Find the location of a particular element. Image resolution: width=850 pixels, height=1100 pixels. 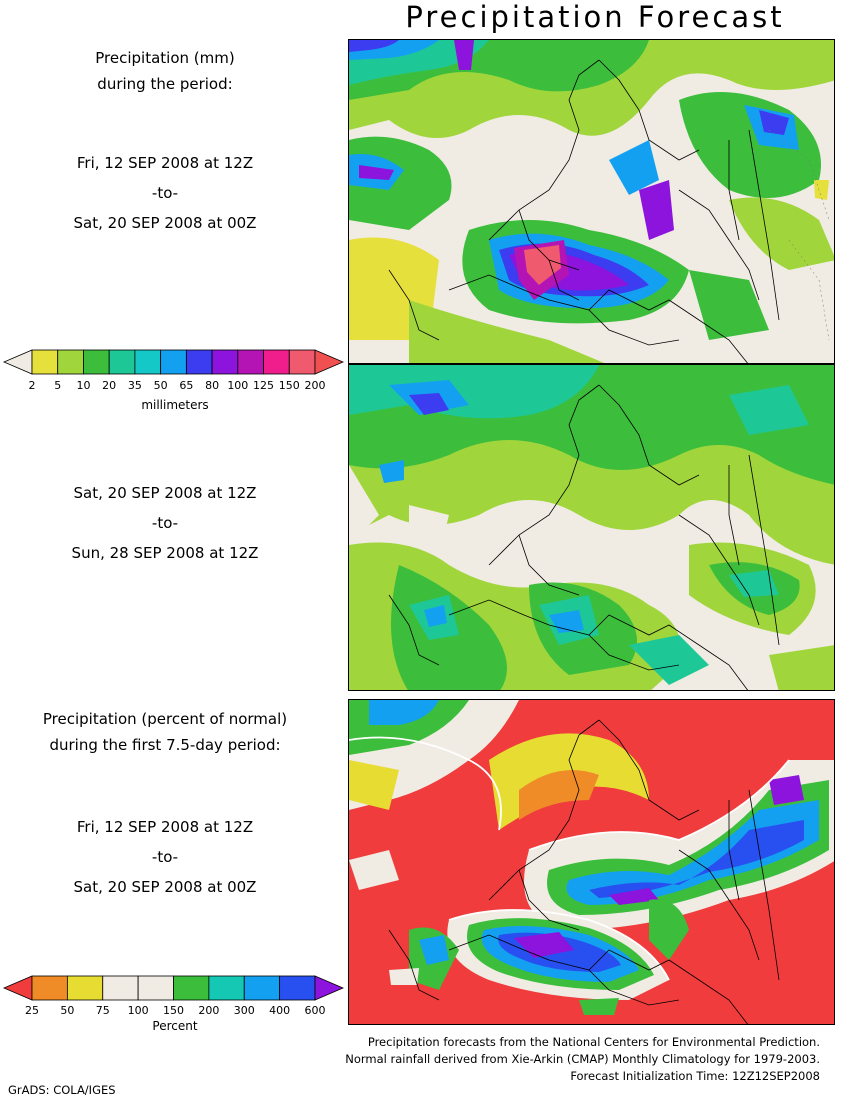

colorbar-percent: 25 50 75 100 150 200 300 400 600 Percent is located at coordinates (174, 1004).